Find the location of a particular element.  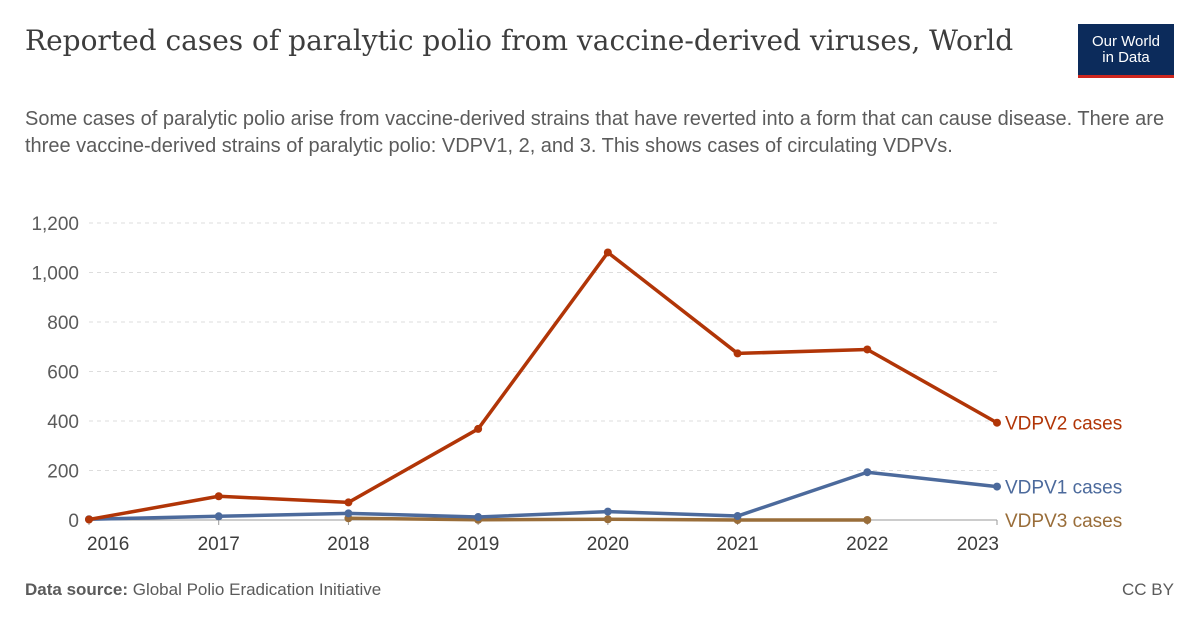

series-line is located at coordinates (543, 496).